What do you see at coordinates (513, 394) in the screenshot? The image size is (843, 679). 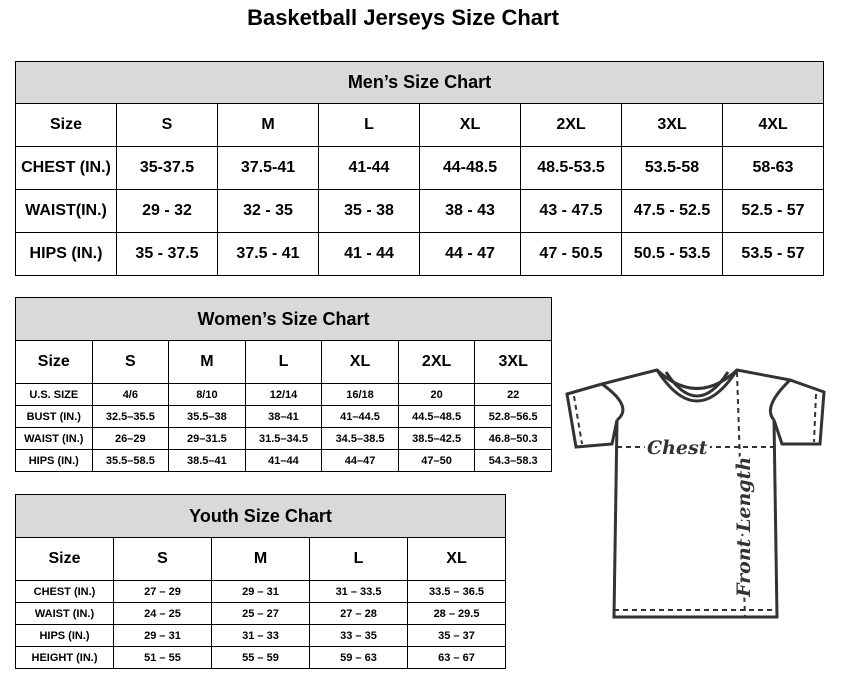 I see `table-cell: 22` at bounding box center [513, 394].